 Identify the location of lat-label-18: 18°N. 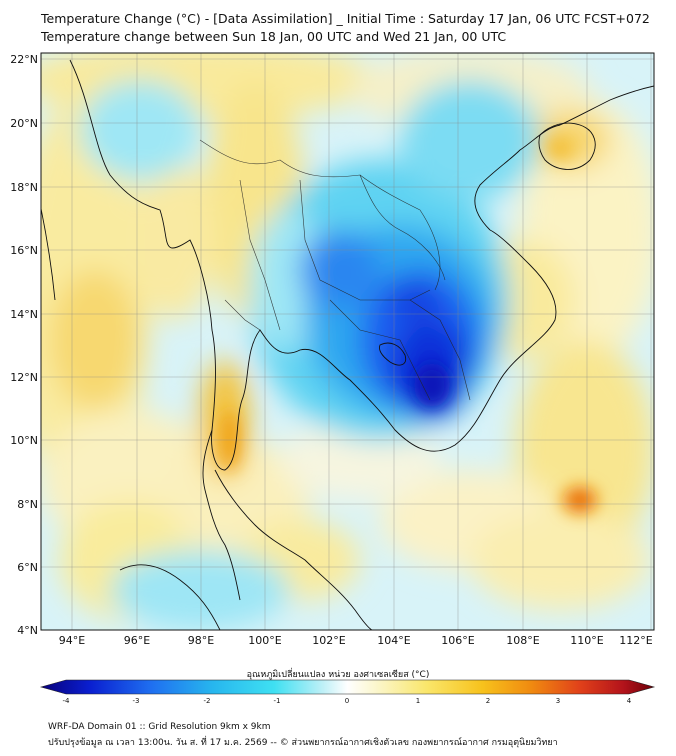
(24, 187).